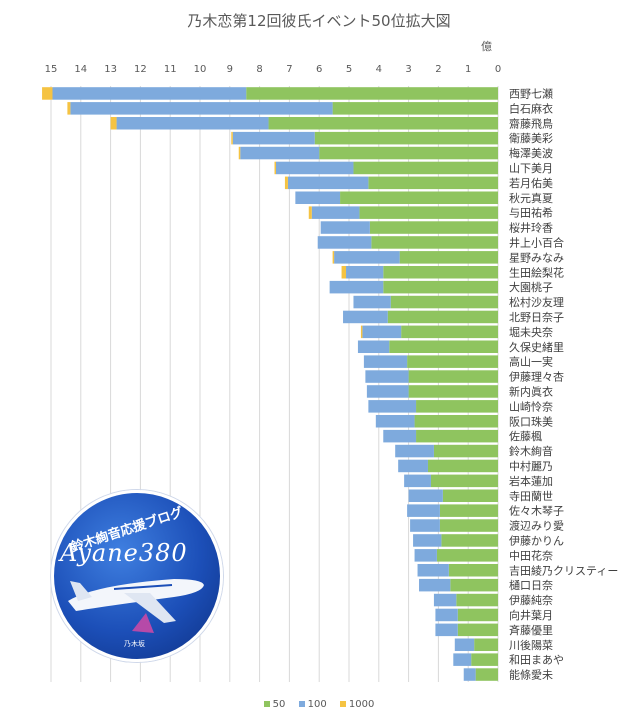  Describe the element at coordinates (230, 69) in the screenshot. I see `x-tick-label: 9` at that location.